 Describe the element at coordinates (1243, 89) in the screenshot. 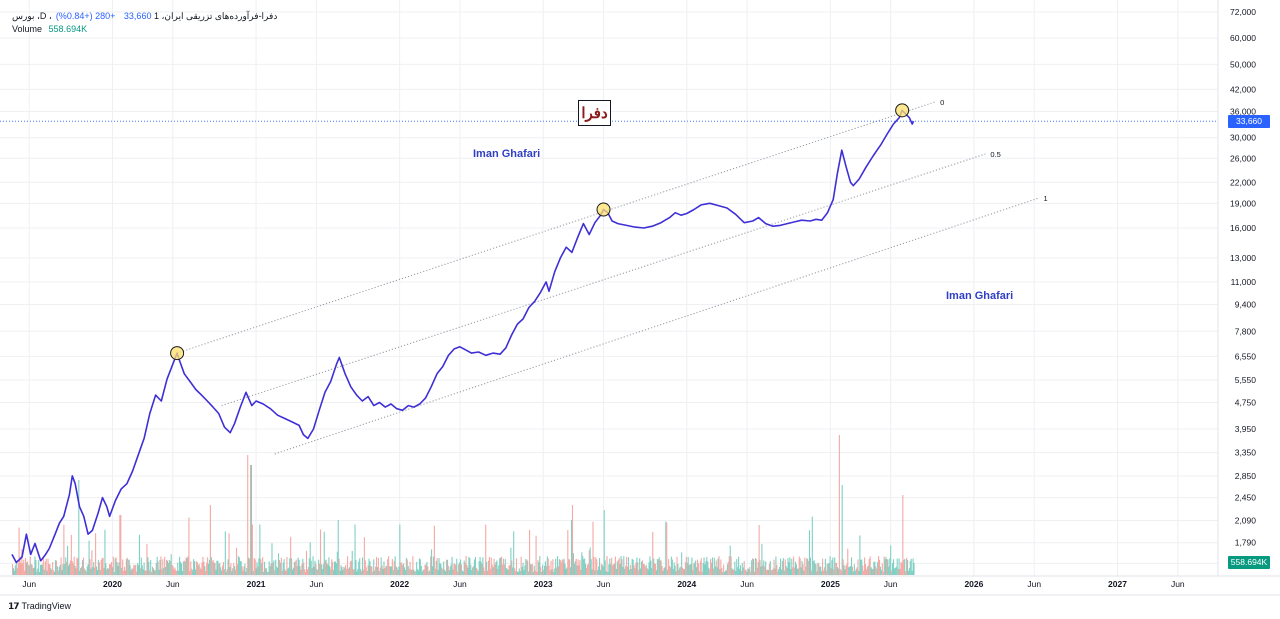

I see `y-tick-label: 42,000` at that location.